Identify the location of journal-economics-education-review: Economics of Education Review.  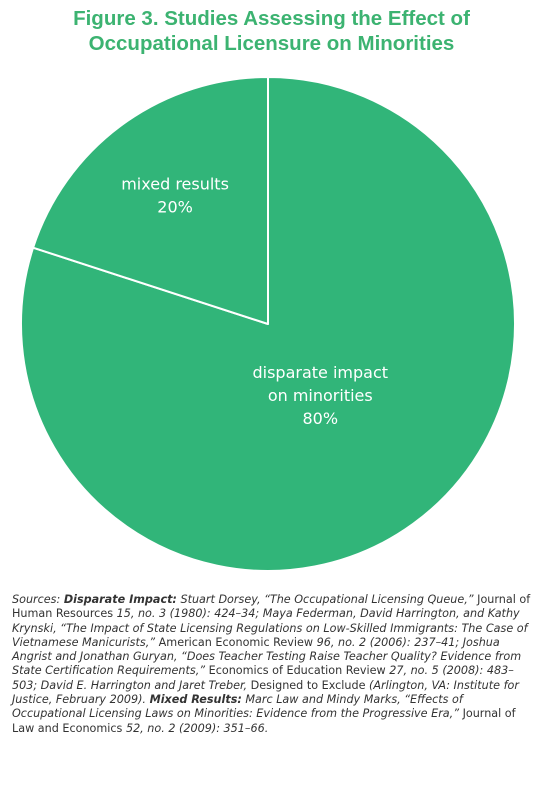
(297, 671).